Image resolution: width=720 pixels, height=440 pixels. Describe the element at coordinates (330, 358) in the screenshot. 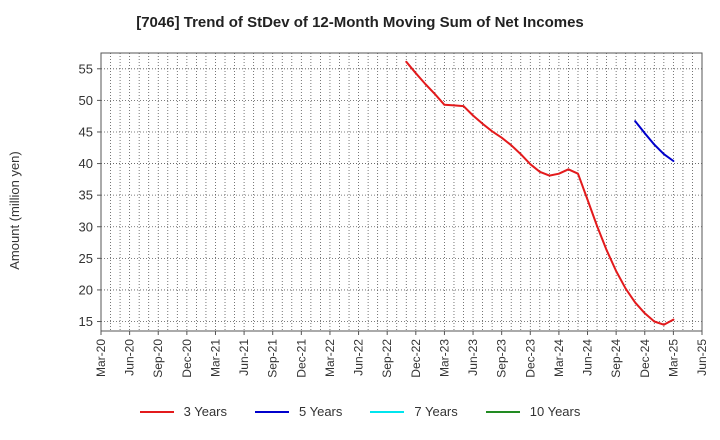

I see `x-tick-label: Mar-22` at that location.